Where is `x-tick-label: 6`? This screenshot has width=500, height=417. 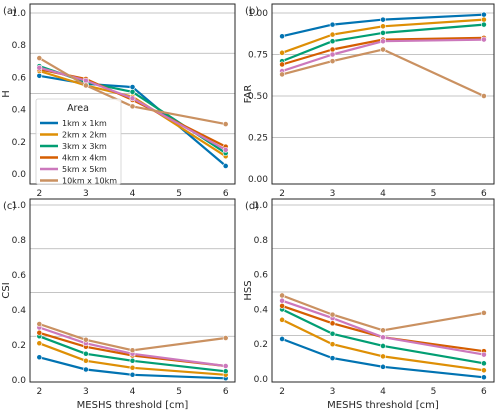
x-tick-label: 6 is located at coordinates (484, 194).